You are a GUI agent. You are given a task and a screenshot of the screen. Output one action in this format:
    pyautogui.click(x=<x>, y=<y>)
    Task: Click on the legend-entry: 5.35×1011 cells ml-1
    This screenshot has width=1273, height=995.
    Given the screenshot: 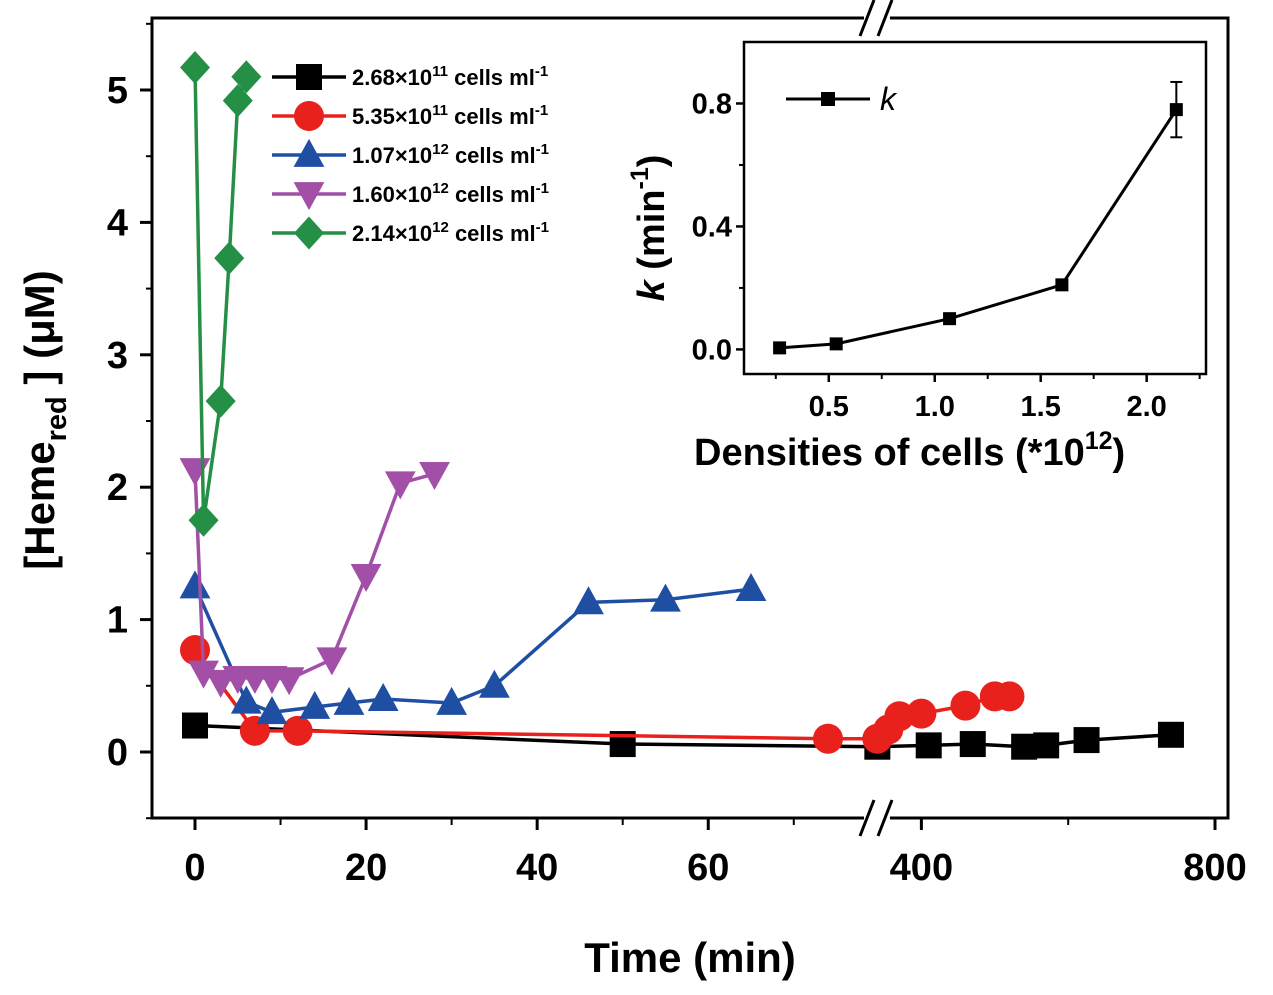 What is the action you would take?
    pyautogui.click(x=410, y=116)
    